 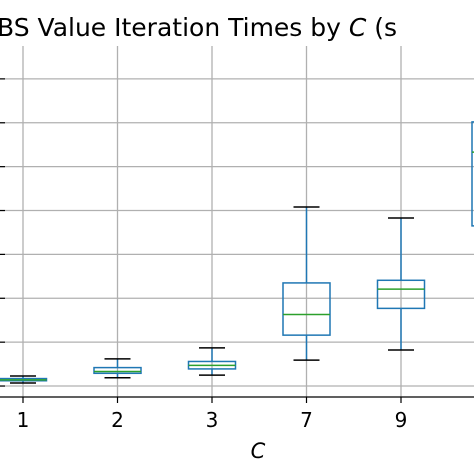 I want to click on x-axis-label: C, so click(x=258, y=451).